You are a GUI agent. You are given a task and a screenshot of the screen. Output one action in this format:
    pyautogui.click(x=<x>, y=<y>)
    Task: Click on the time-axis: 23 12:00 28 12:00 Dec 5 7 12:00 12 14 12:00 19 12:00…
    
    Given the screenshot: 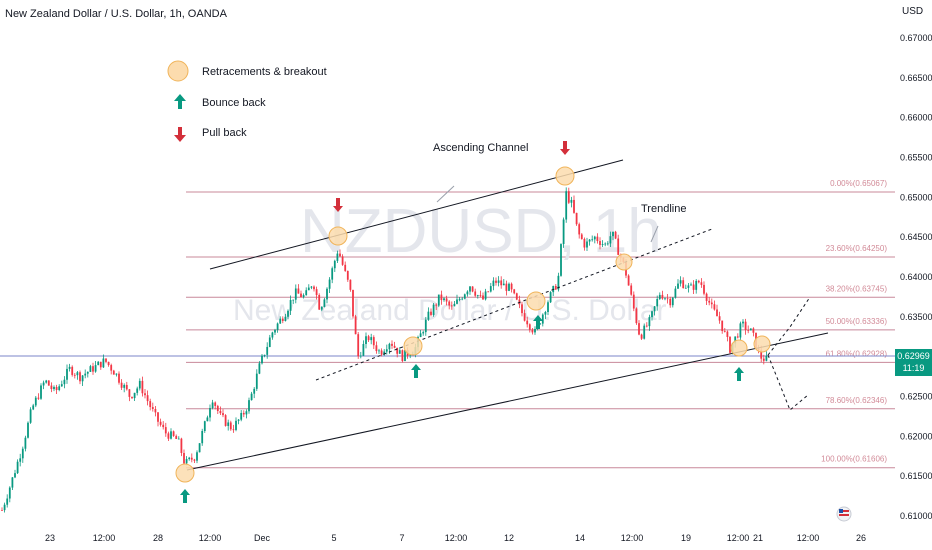 What is the action you would take?
    pyautogui.click(x=455, y=538)
    